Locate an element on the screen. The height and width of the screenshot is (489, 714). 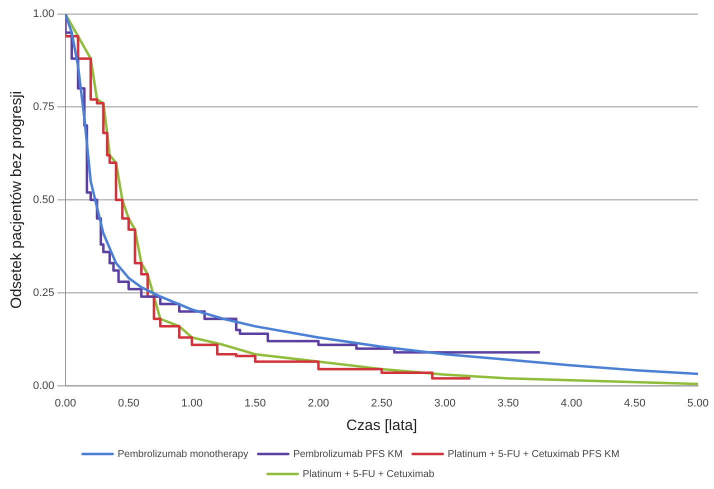
legend-label: Pembrolizumab PFS KM is located at coordinates (348, 454).